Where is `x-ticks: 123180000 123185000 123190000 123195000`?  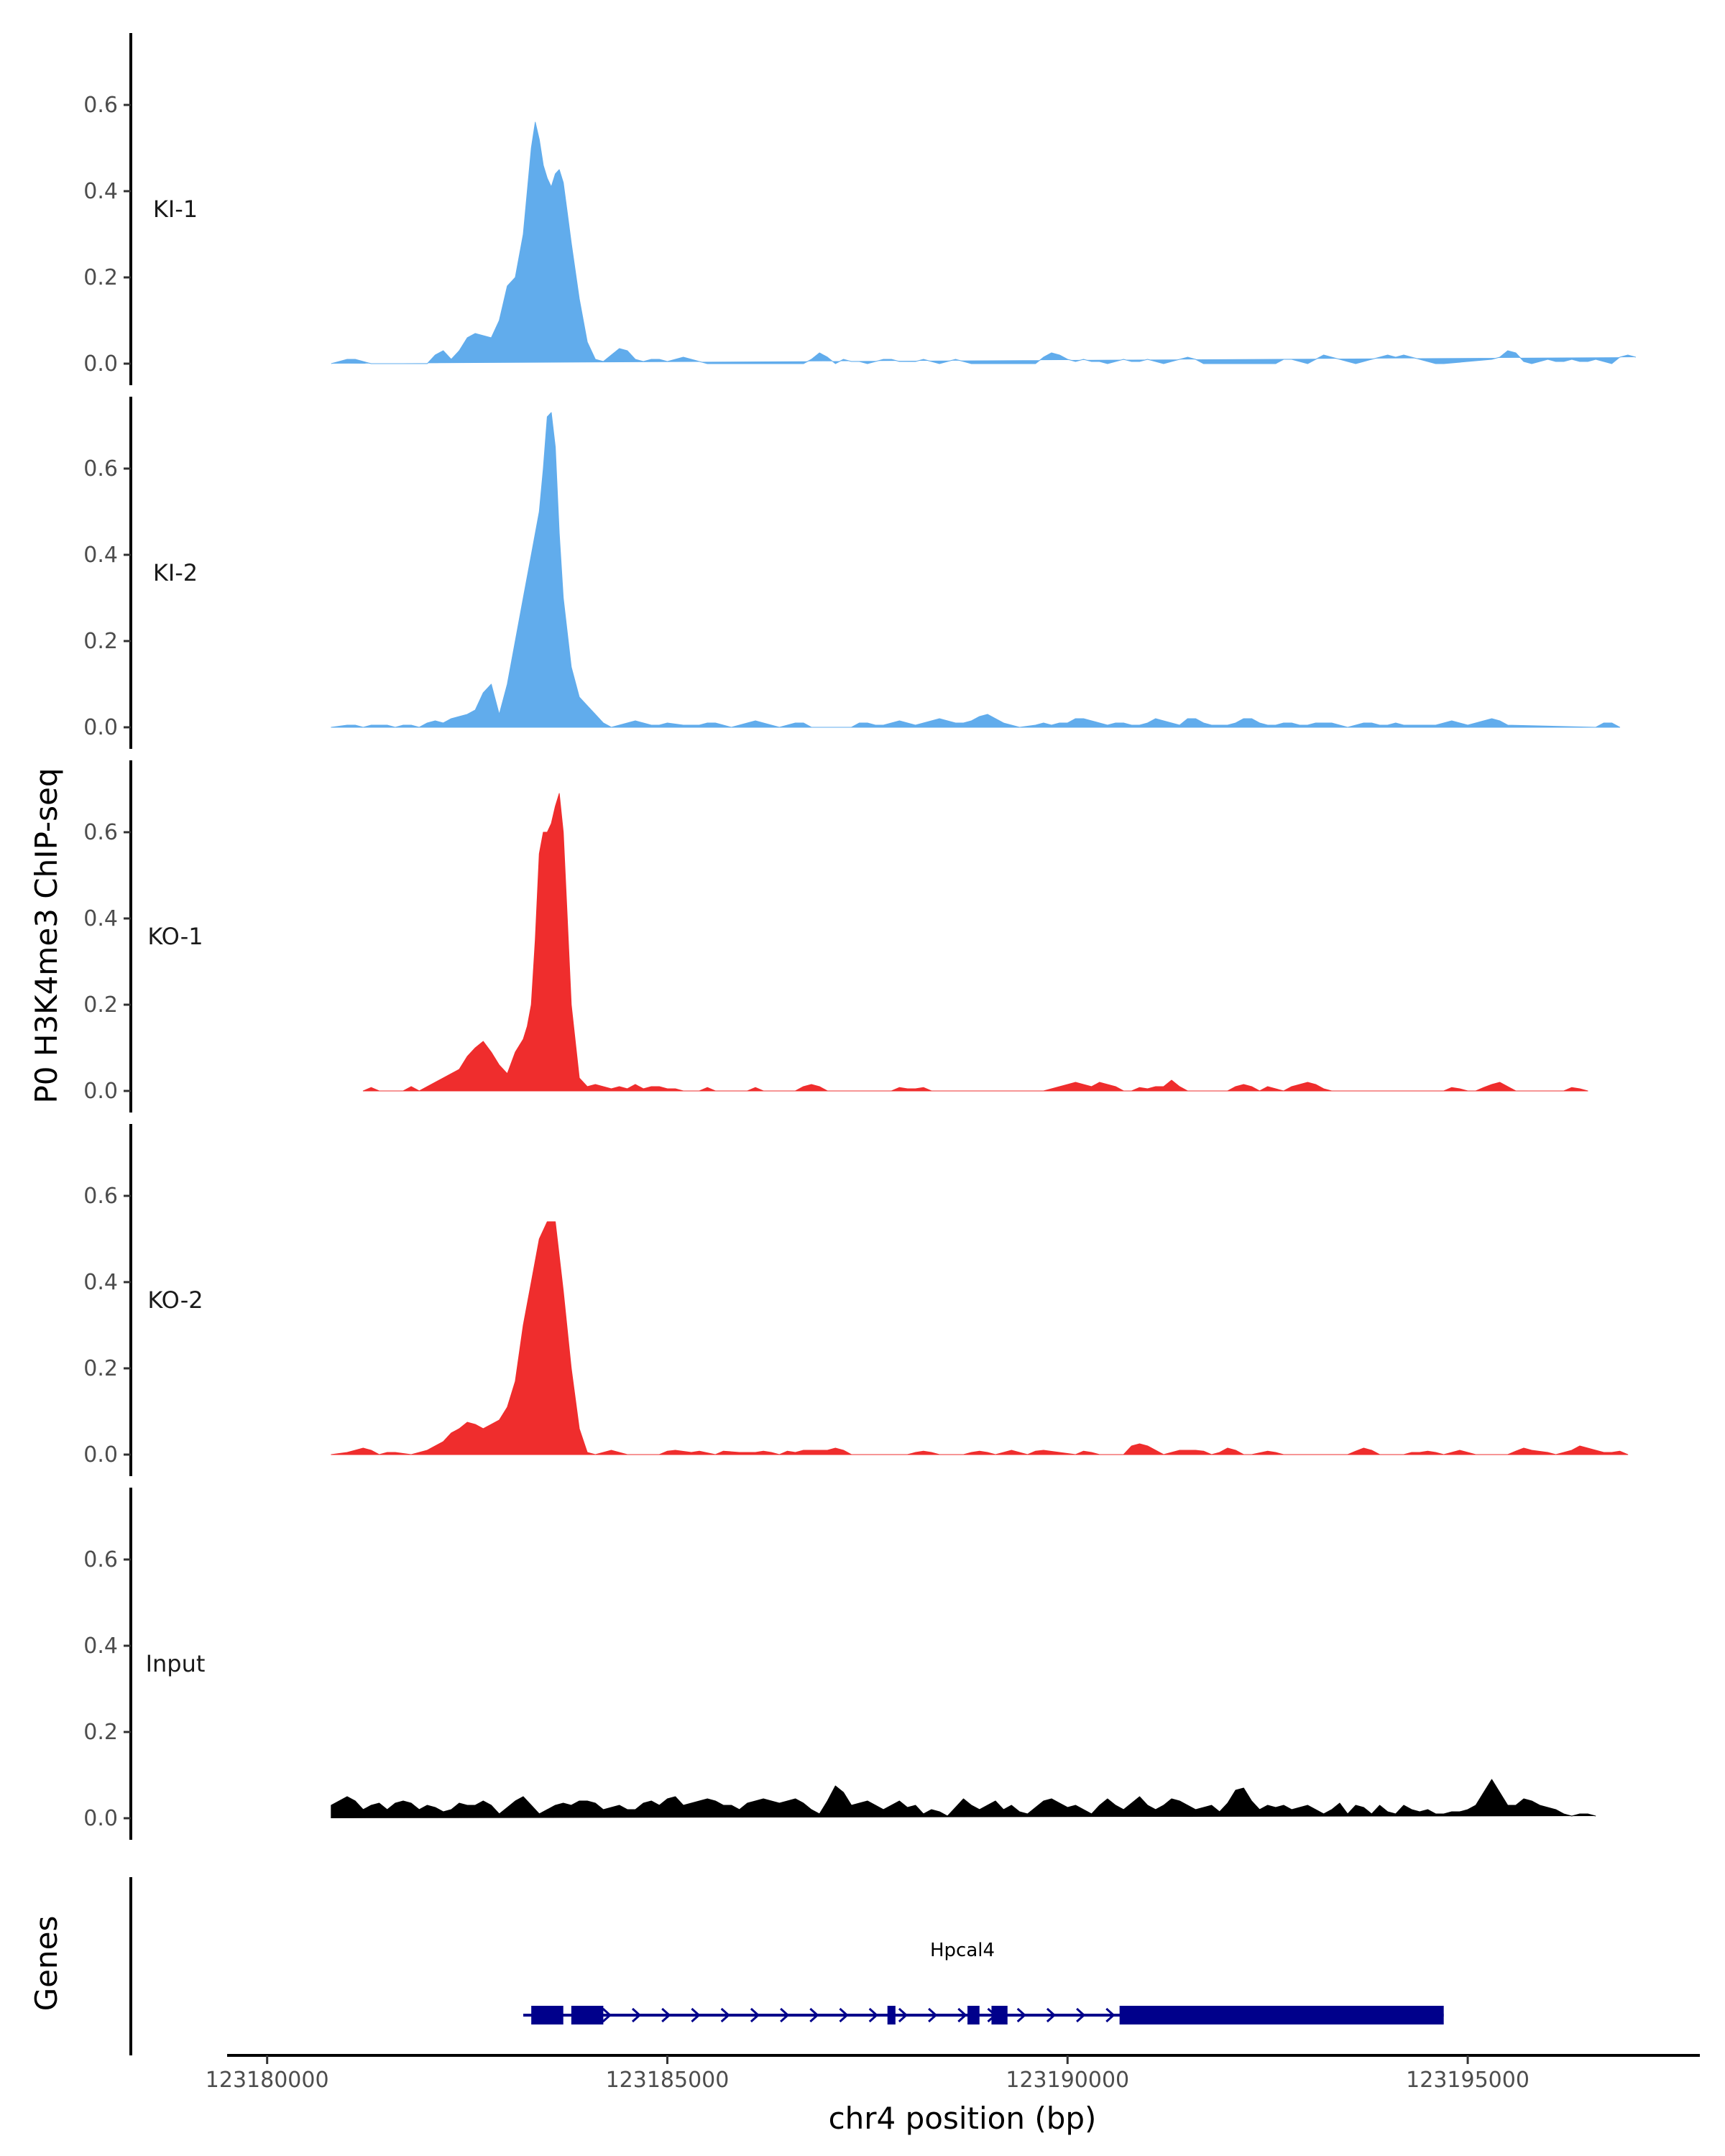 x-ticks: 123180000 123185000 123190000 123195000 is located at coordinates (868, 2074).